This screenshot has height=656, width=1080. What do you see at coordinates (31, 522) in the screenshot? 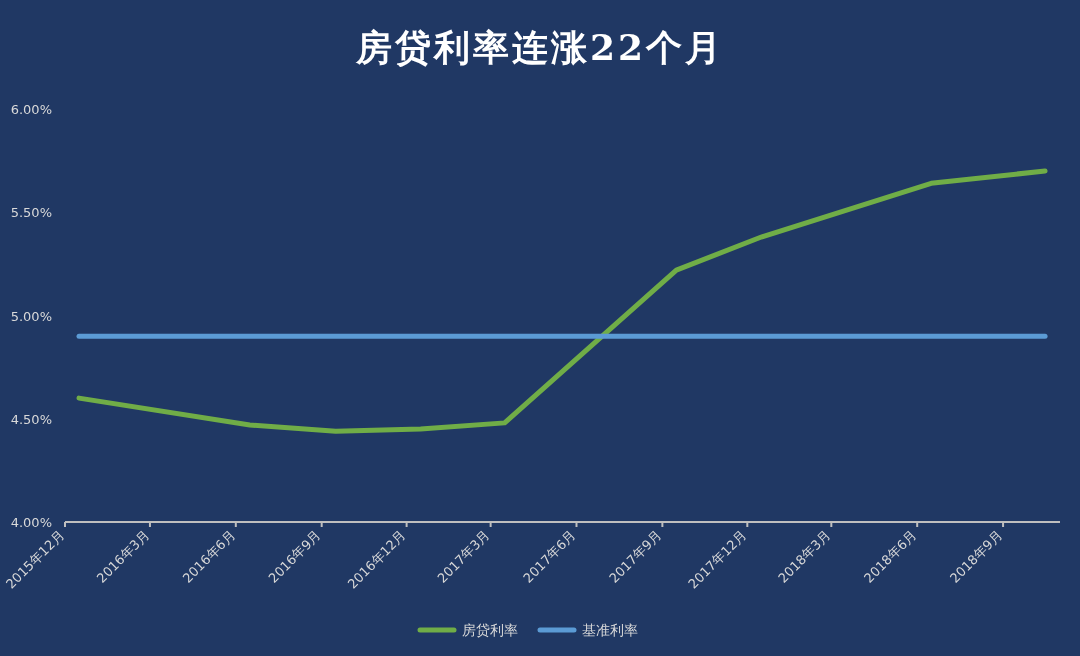
I see `y-tick-label: 4.00%` at bounding box center [31, 522].